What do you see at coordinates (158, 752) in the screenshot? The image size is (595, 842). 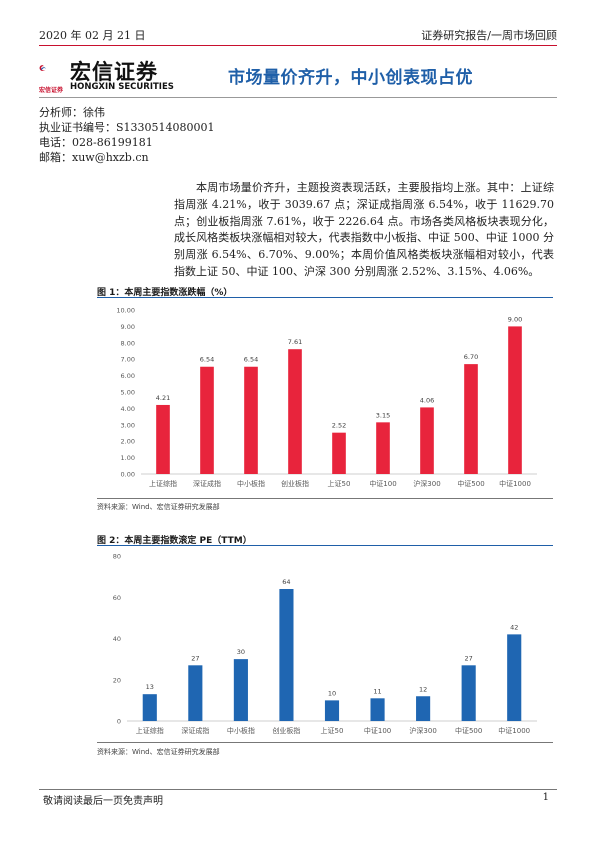 I see `figure2-source: 资料来源：Wind、宏信证券研究发展部` at bounding box center [158, 752].